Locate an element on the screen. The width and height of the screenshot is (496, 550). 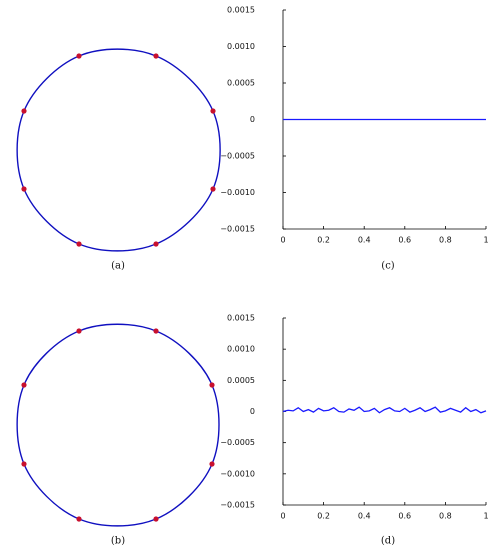
caption: (b) is located at coordinates (118, 541).